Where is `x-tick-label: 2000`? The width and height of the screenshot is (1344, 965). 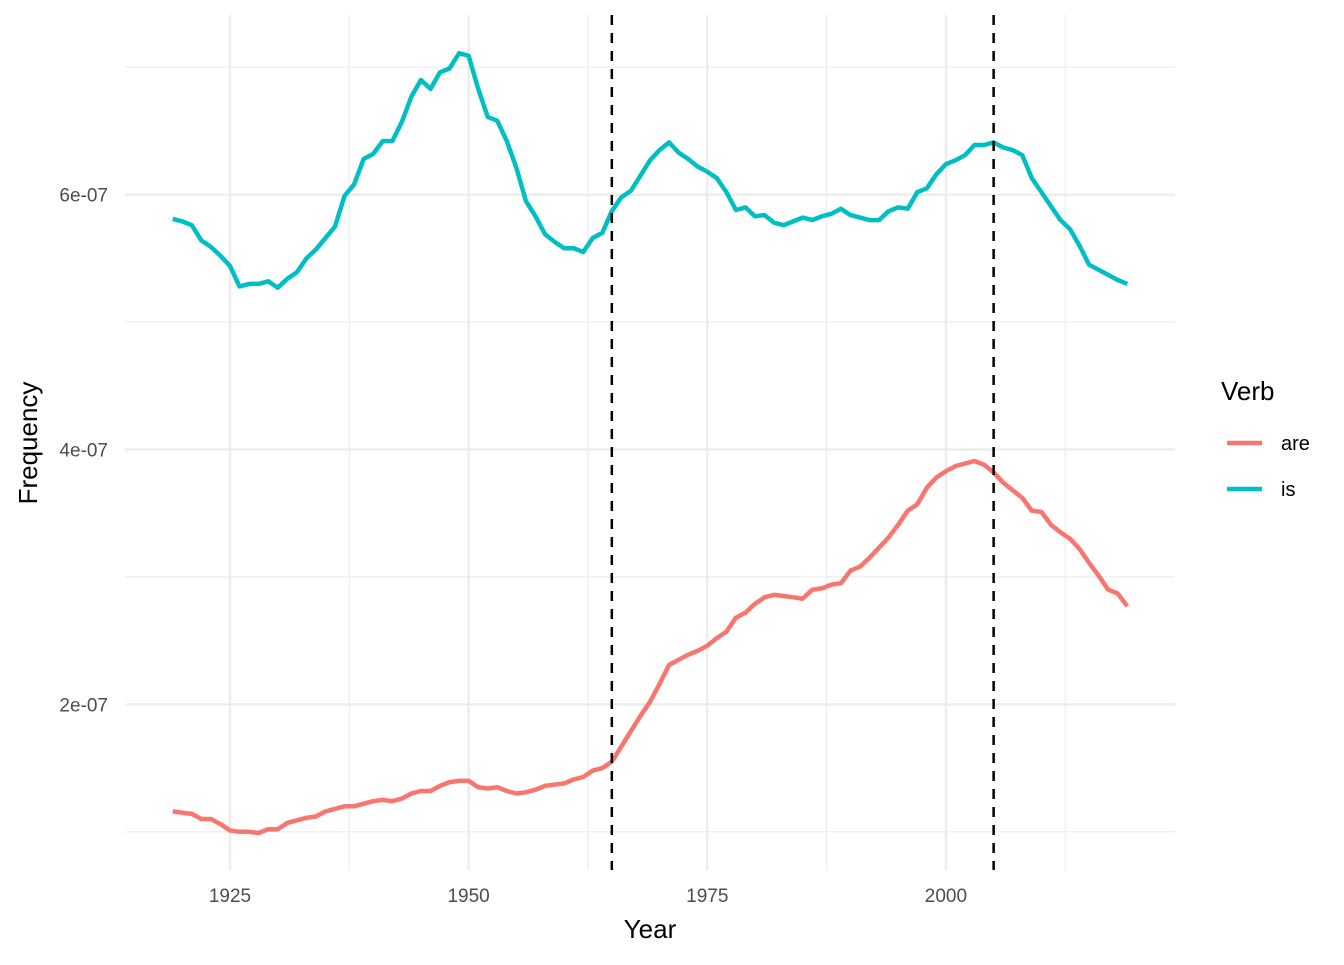
x-tick-label: 2000 is located at coordinates (946, 896).